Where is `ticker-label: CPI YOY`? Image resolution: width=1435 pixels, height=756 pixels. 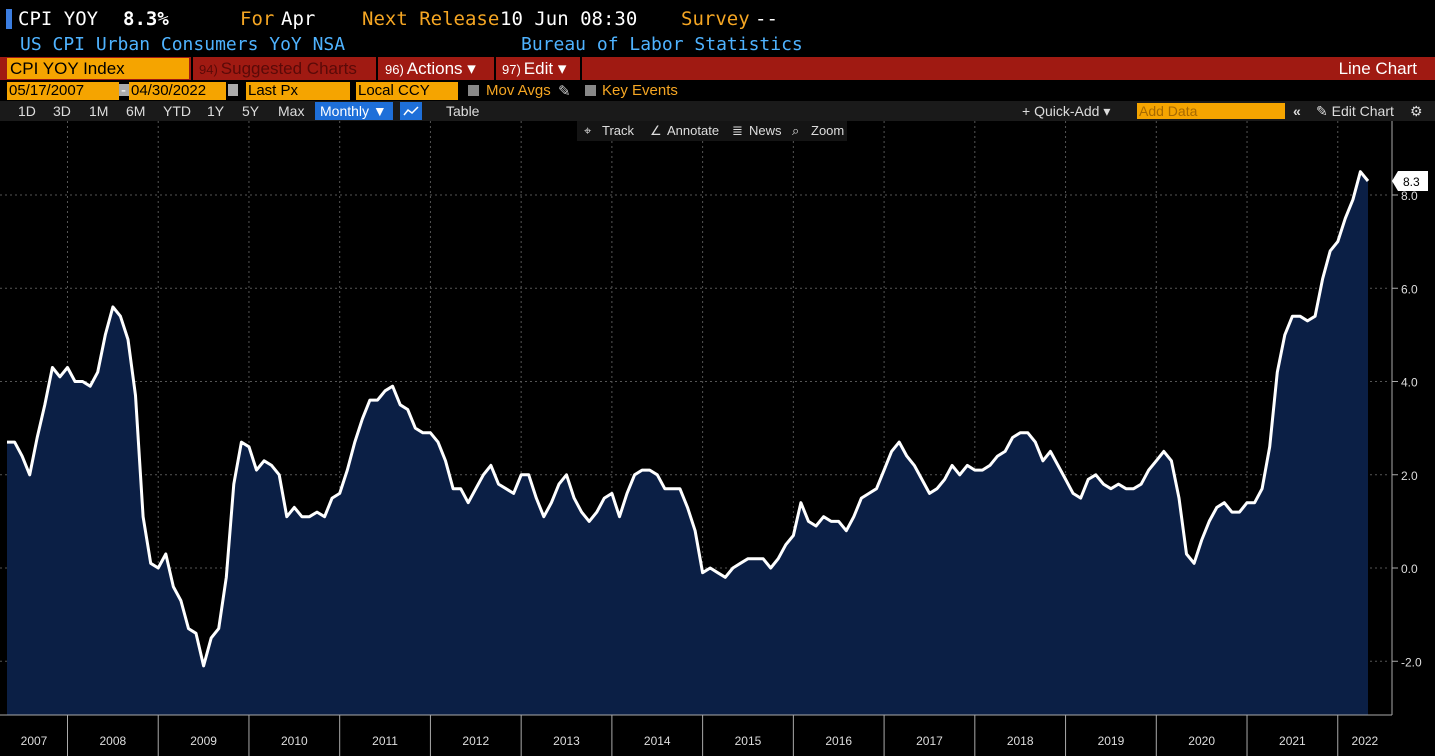
ticker-label: CPI YOY is located at coordinates (58, 19).